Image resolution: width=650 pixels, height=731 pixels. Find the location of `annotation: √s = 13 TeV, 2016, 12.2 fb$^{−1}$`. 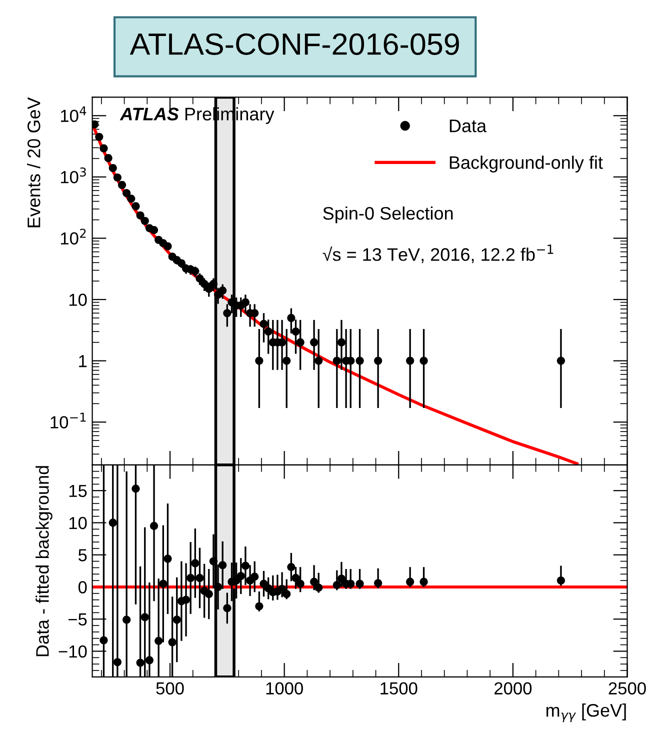

annotation: √s = 13 TeV, 2016, 12.2 fb$^{−1}$ is located at coordinates (438, 254).